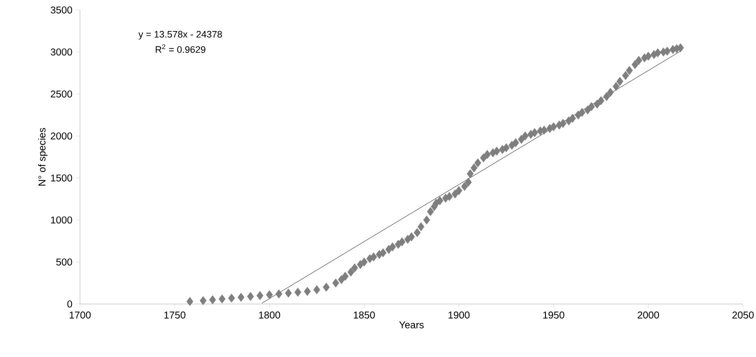 This screenshot has height=357, width=756. Describe the element at coordinates (61, 94) in the screenshot. I see `y-tick-label: 2500` at that location.